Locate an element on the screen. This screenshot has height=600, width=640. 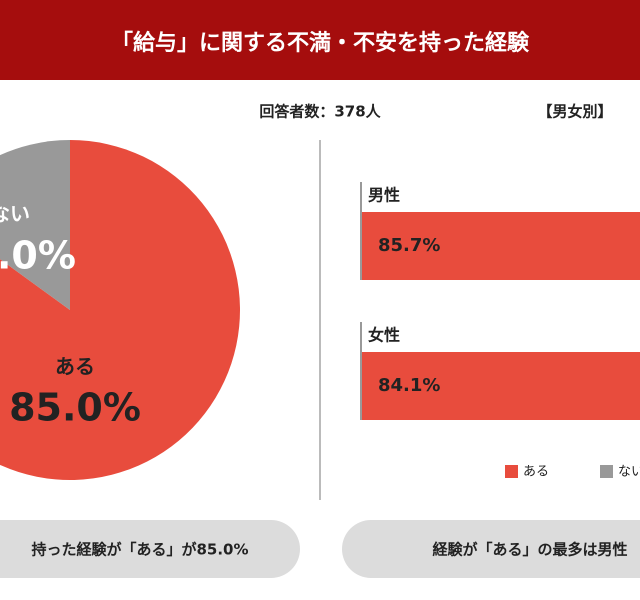
caption: 経験が「ある」の最多は男性 is located at coordinates (529, 550).